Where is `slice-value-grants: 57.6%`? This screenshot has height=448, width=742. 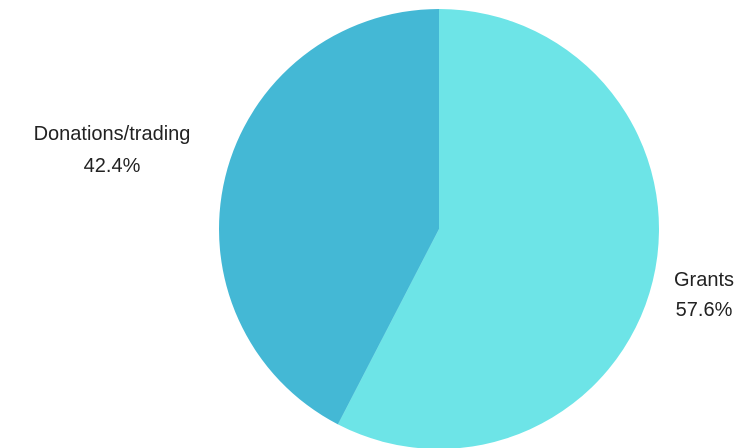
slice-value-grants: 57.6% is located at coordinates (704, 310).